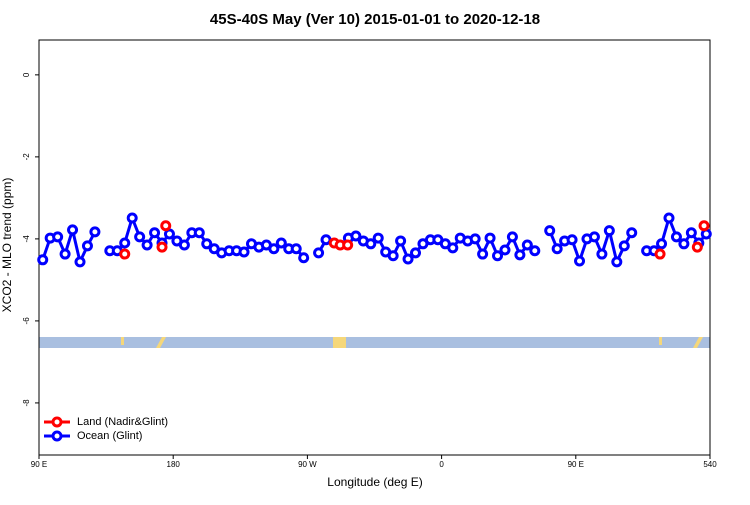 This screenshot has width=750, height=505. What do you see at coordinates (109, 436) in the screenshot?
I see `legend-label: Ocean (Glint)` at bounding box center [109, 436].